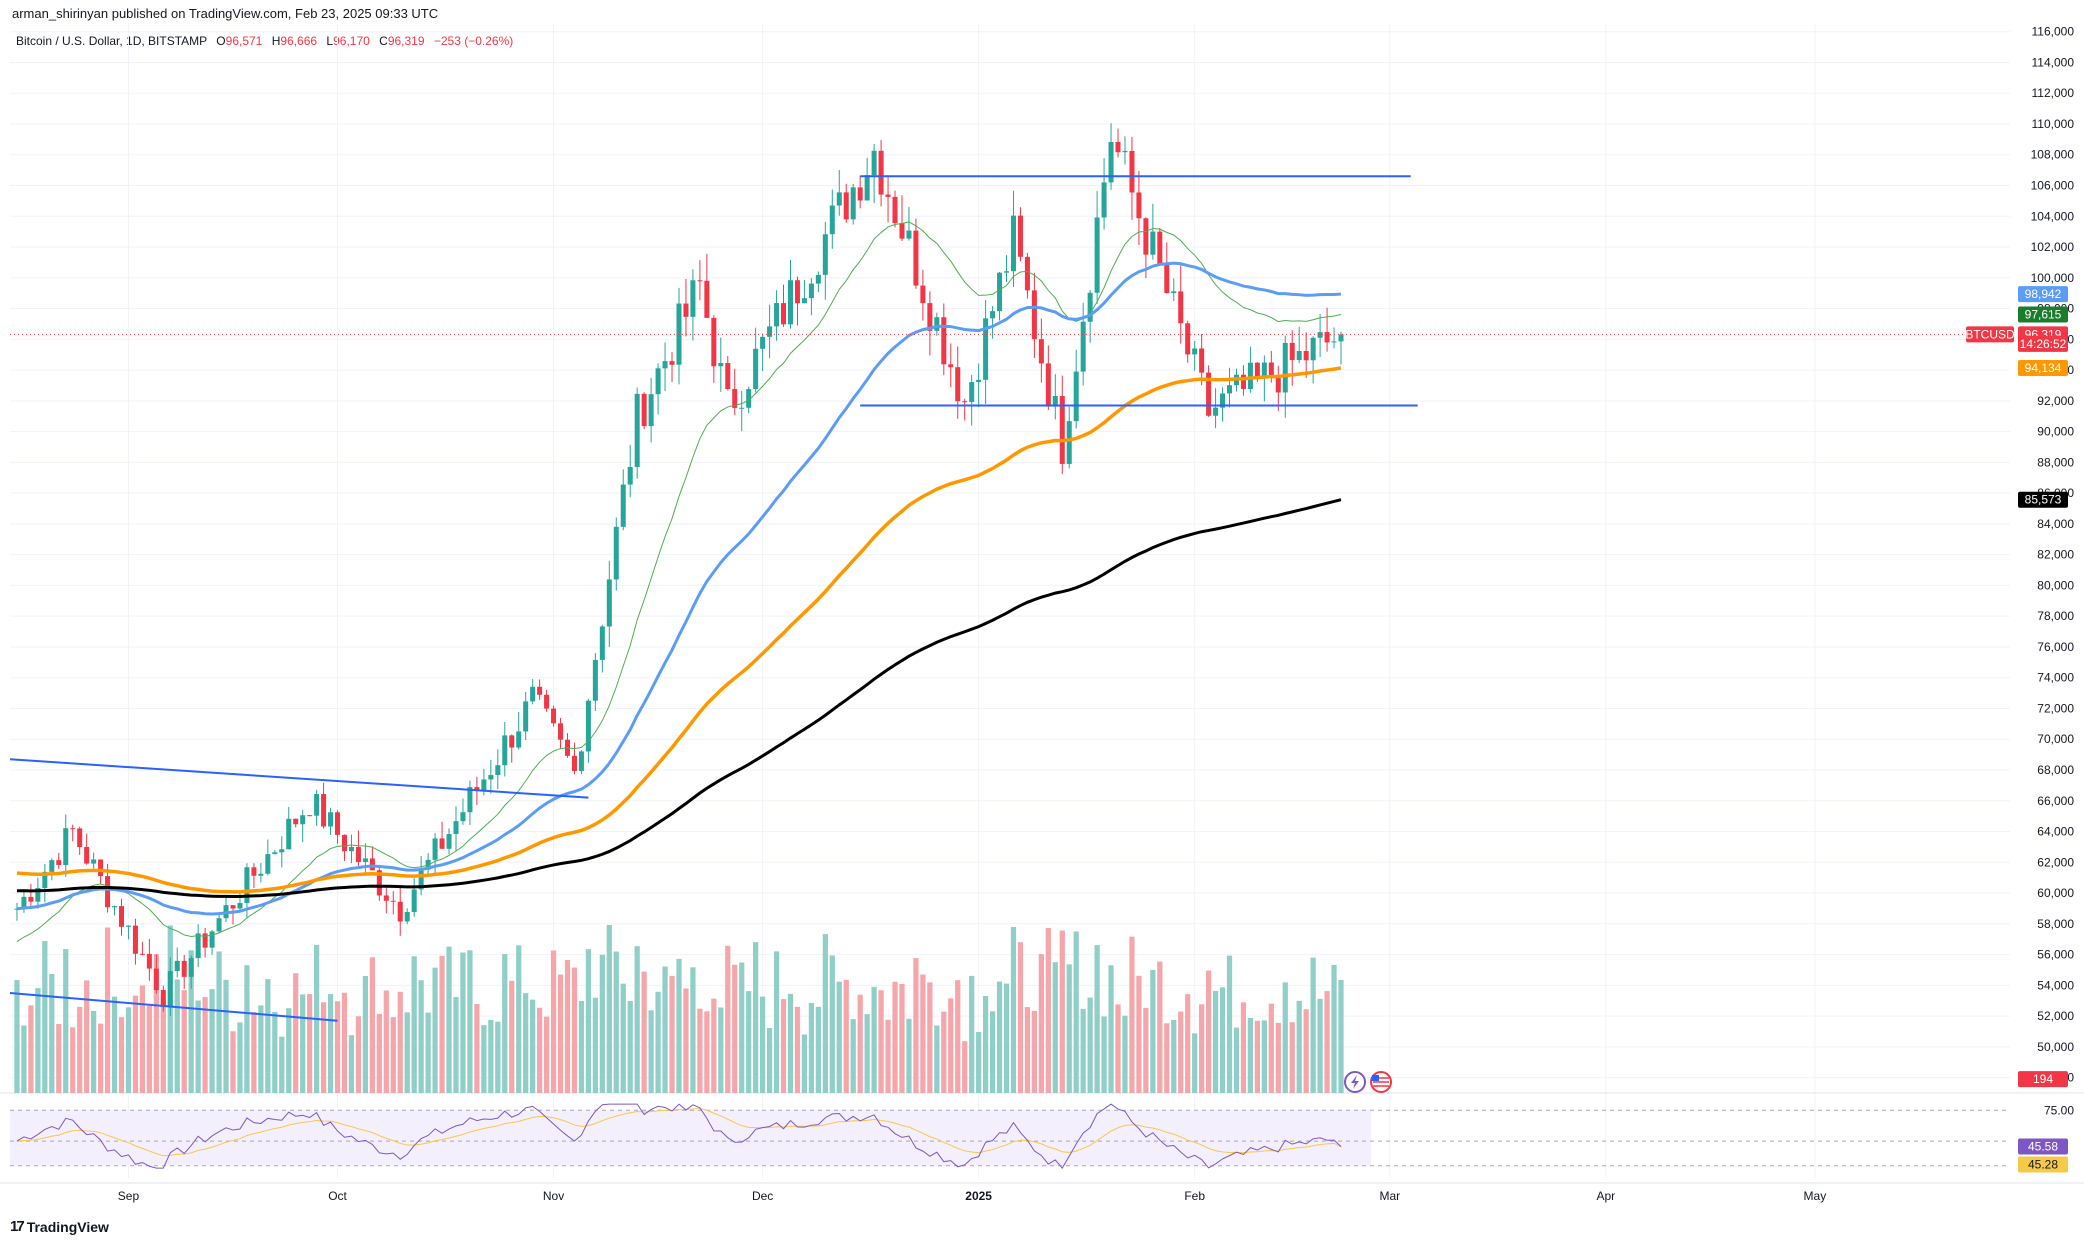 The width and height of the screenshot is (2084, 1243). Describe the element at coordinates (59, 1226) in the screenshot. I see `tradingview-logo: 17 TradingView` at that location.